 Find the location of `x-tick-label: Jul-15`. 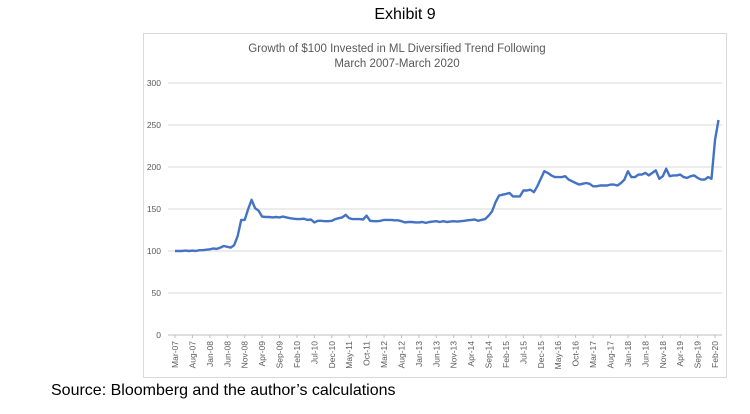

x-tick-label: Jul-15 is located at coordinates (523, 352).